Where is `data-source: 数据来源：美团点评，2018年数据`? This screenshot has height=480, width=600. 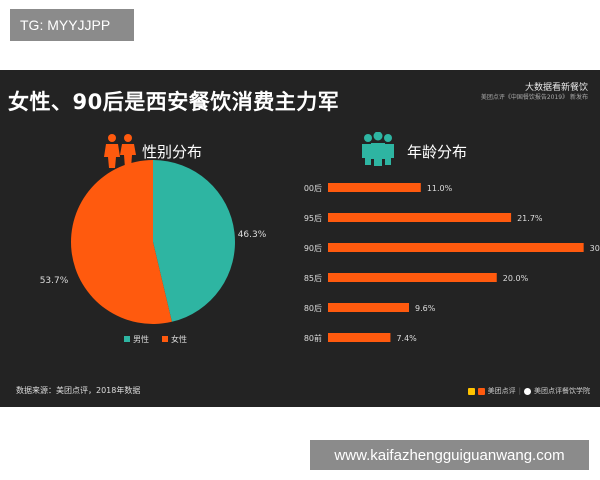
data-source: 数据来源：美团点评，2018年数据 is located at coordinates (78, 390).